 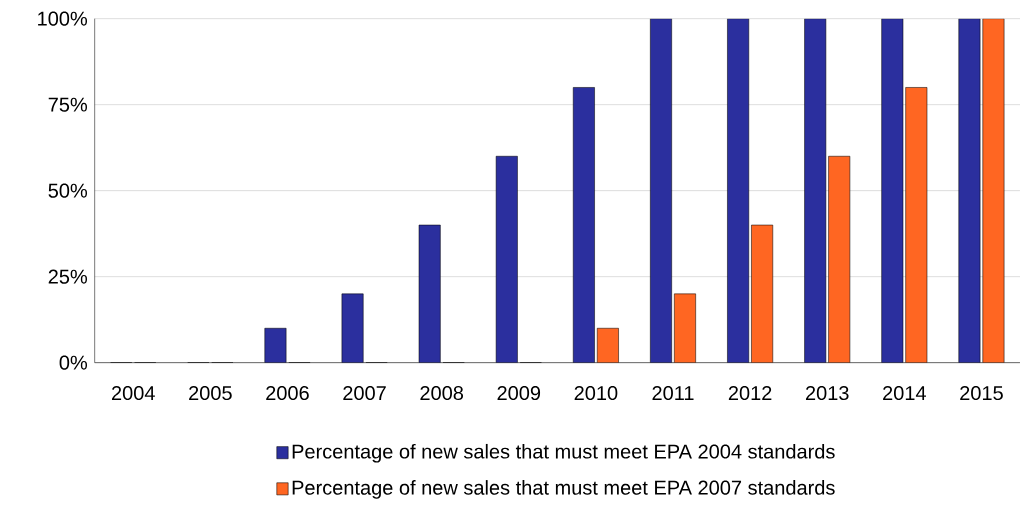 What do you see at coordinates (827, 393) in the screenshot?
I see `x-tick-label: 2013` at bounding box center [827, 393].